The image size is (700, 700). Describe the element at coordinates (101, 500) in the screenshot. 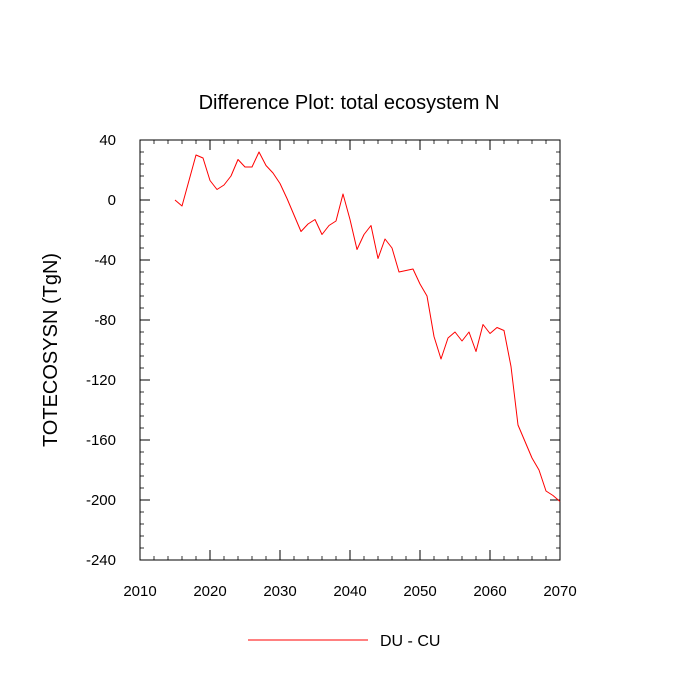

I see `y-tick-label: -200` at that location.